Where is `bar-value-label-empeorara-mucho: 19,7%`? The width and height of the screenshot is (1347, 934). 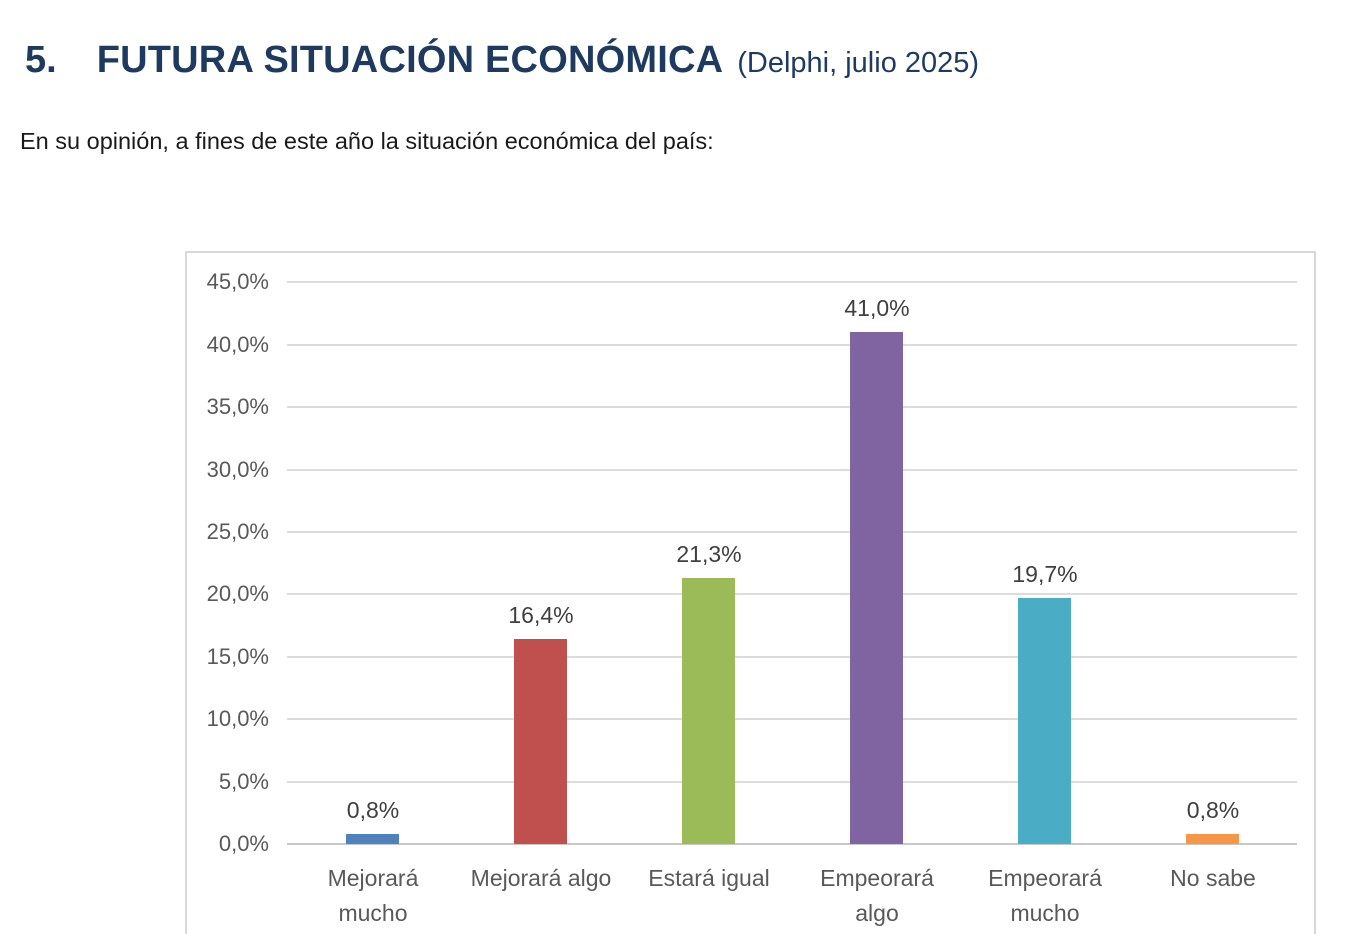
bar-value-label-empeorara-mucho: 19,7% is located at coordinates (1045, 574).